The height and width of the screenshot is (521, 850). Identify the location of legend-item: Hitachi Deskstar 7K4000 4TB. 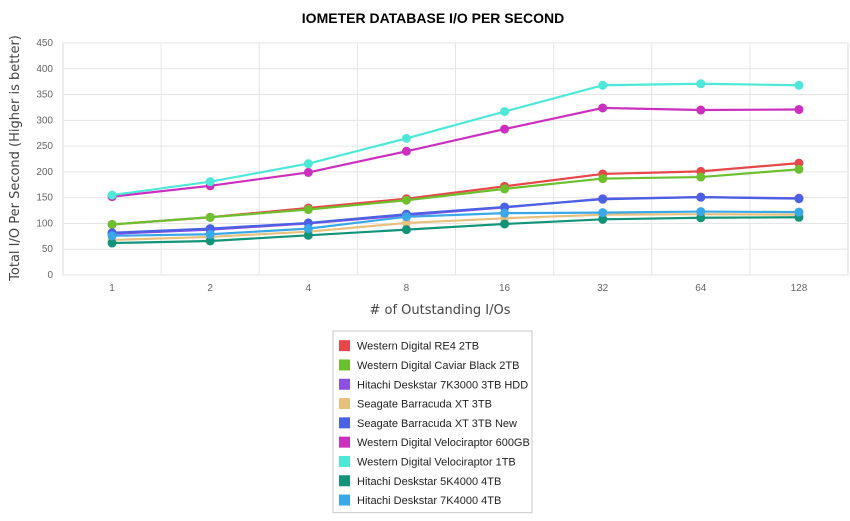
(420, 500).